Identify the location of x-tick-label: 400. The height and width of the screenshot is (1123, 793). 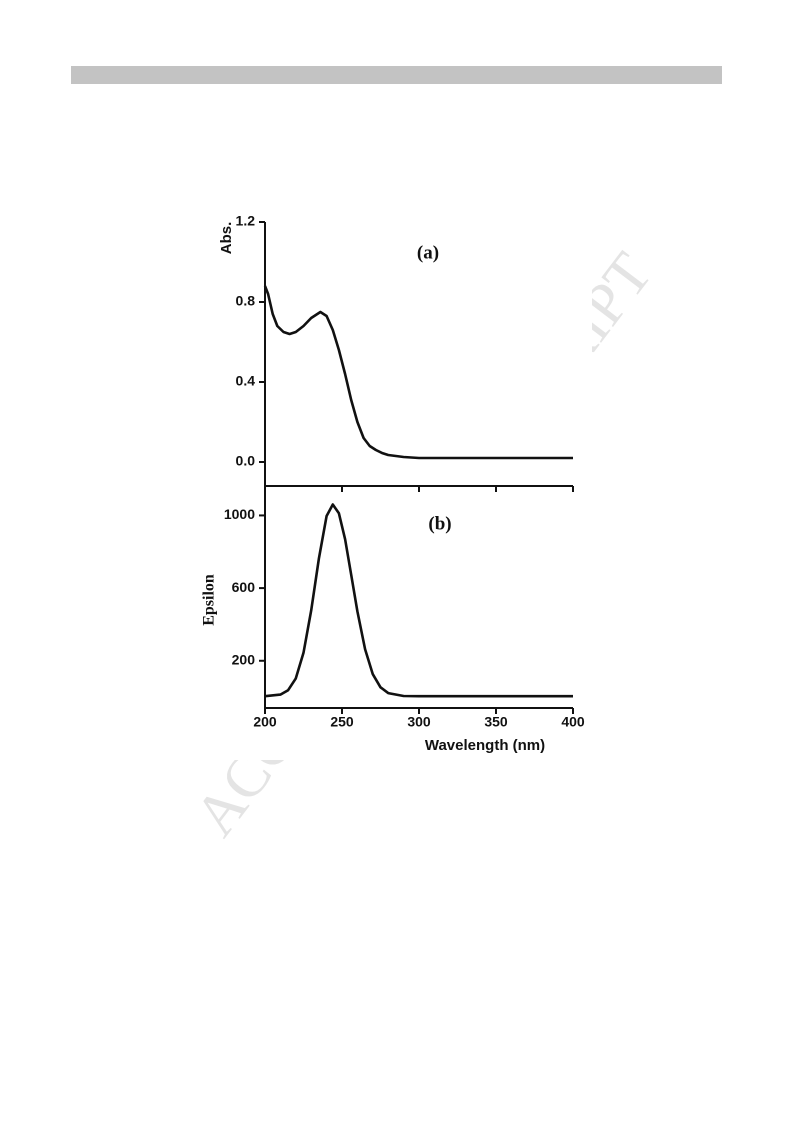
(573, 722).